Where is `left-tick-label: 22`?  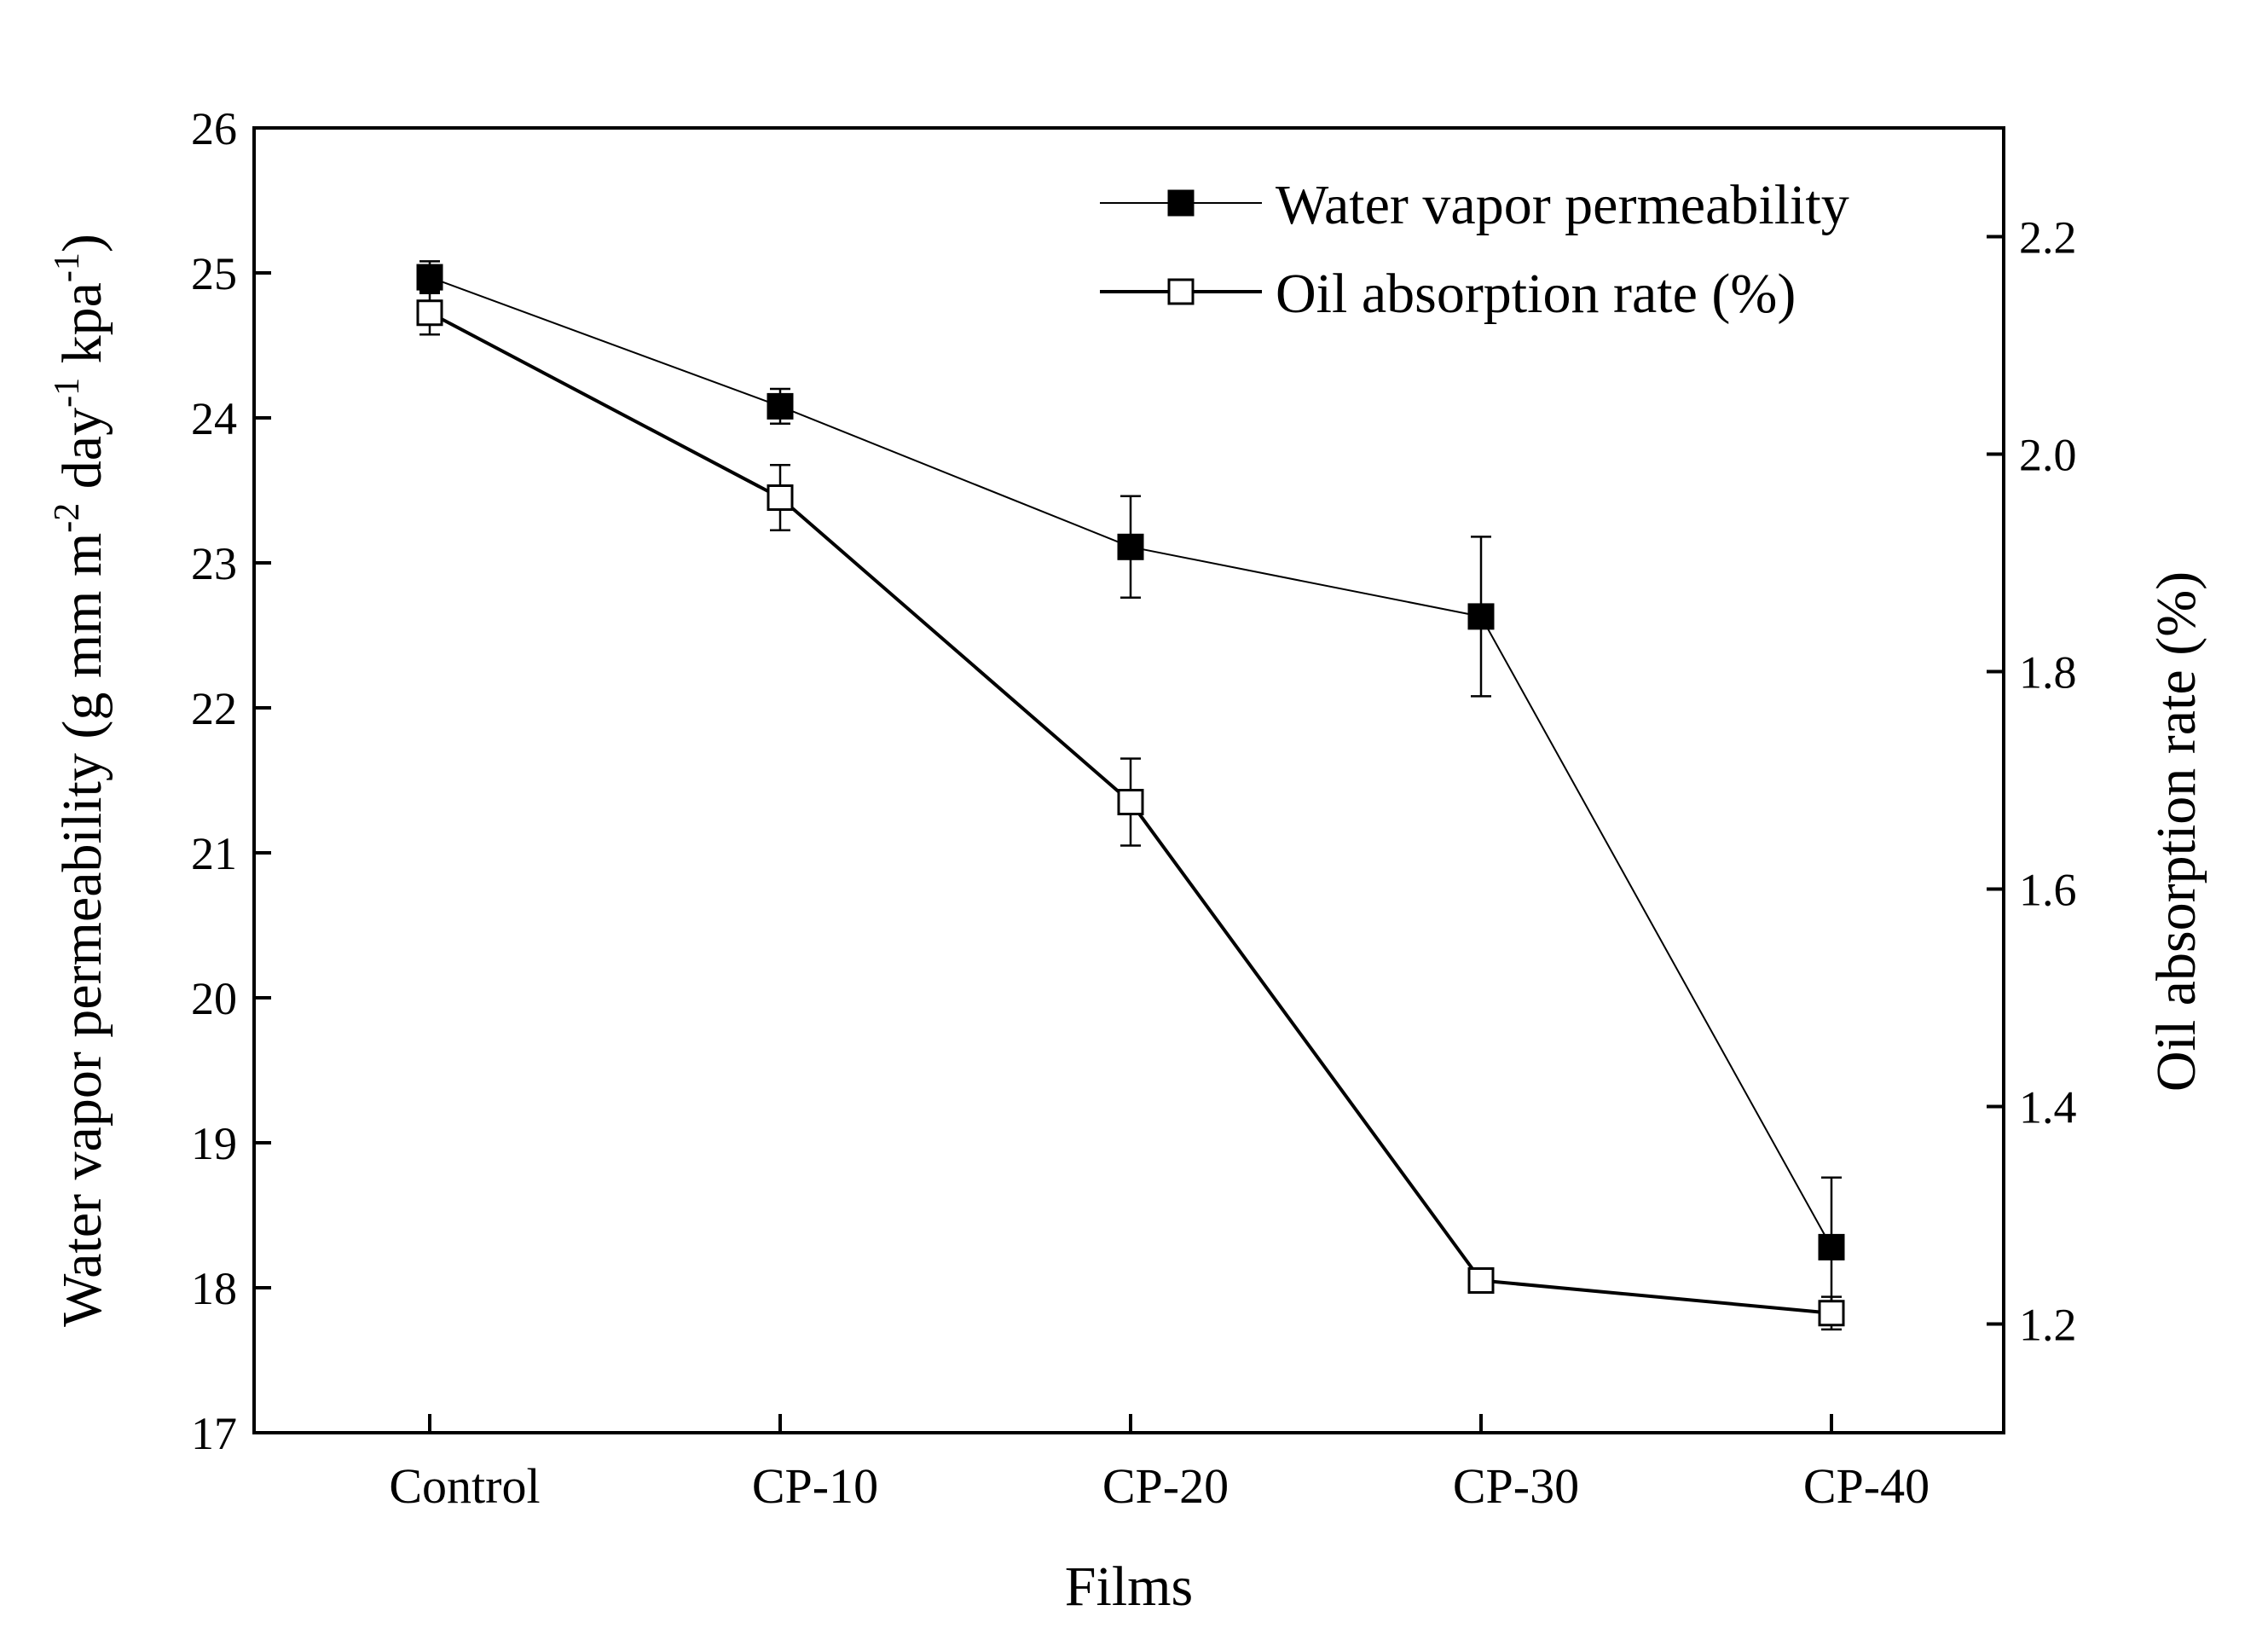 left-tick-label: 22 is located at coordinates (214, 708).